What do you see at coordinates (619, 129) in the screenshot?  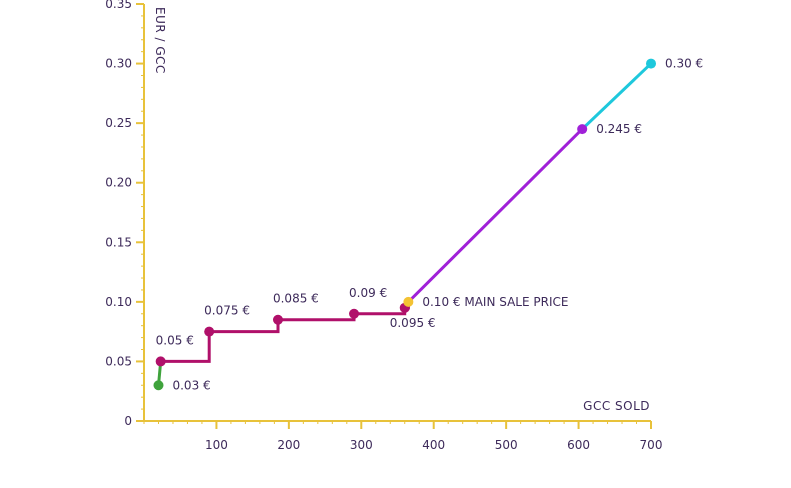 I see `data-label: 0.245 €` at bounding box center [619, 129].